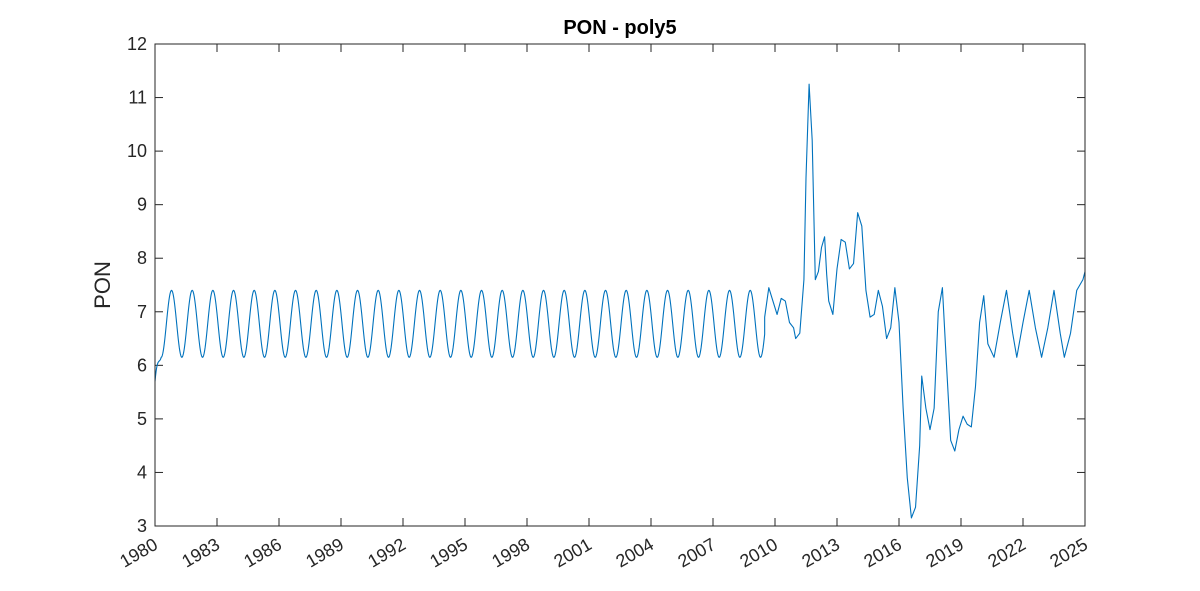 The width and height of the screenshot is (1200, 591). Describe the element at coordinates (137, 98) in the screenshot. I see `y-tick-label: 11` at that location.